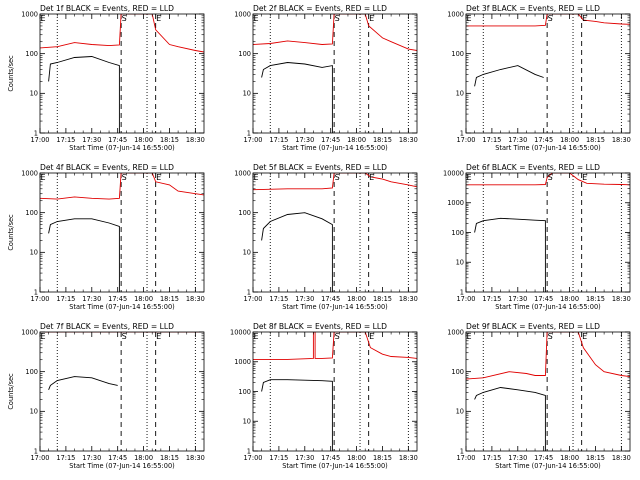  What do you see at coordinates (533, 8) in the screenshot?
I see `panel-title: Det 3f BLACK = Events, RED = LLD` at bounding box center [533, 8].